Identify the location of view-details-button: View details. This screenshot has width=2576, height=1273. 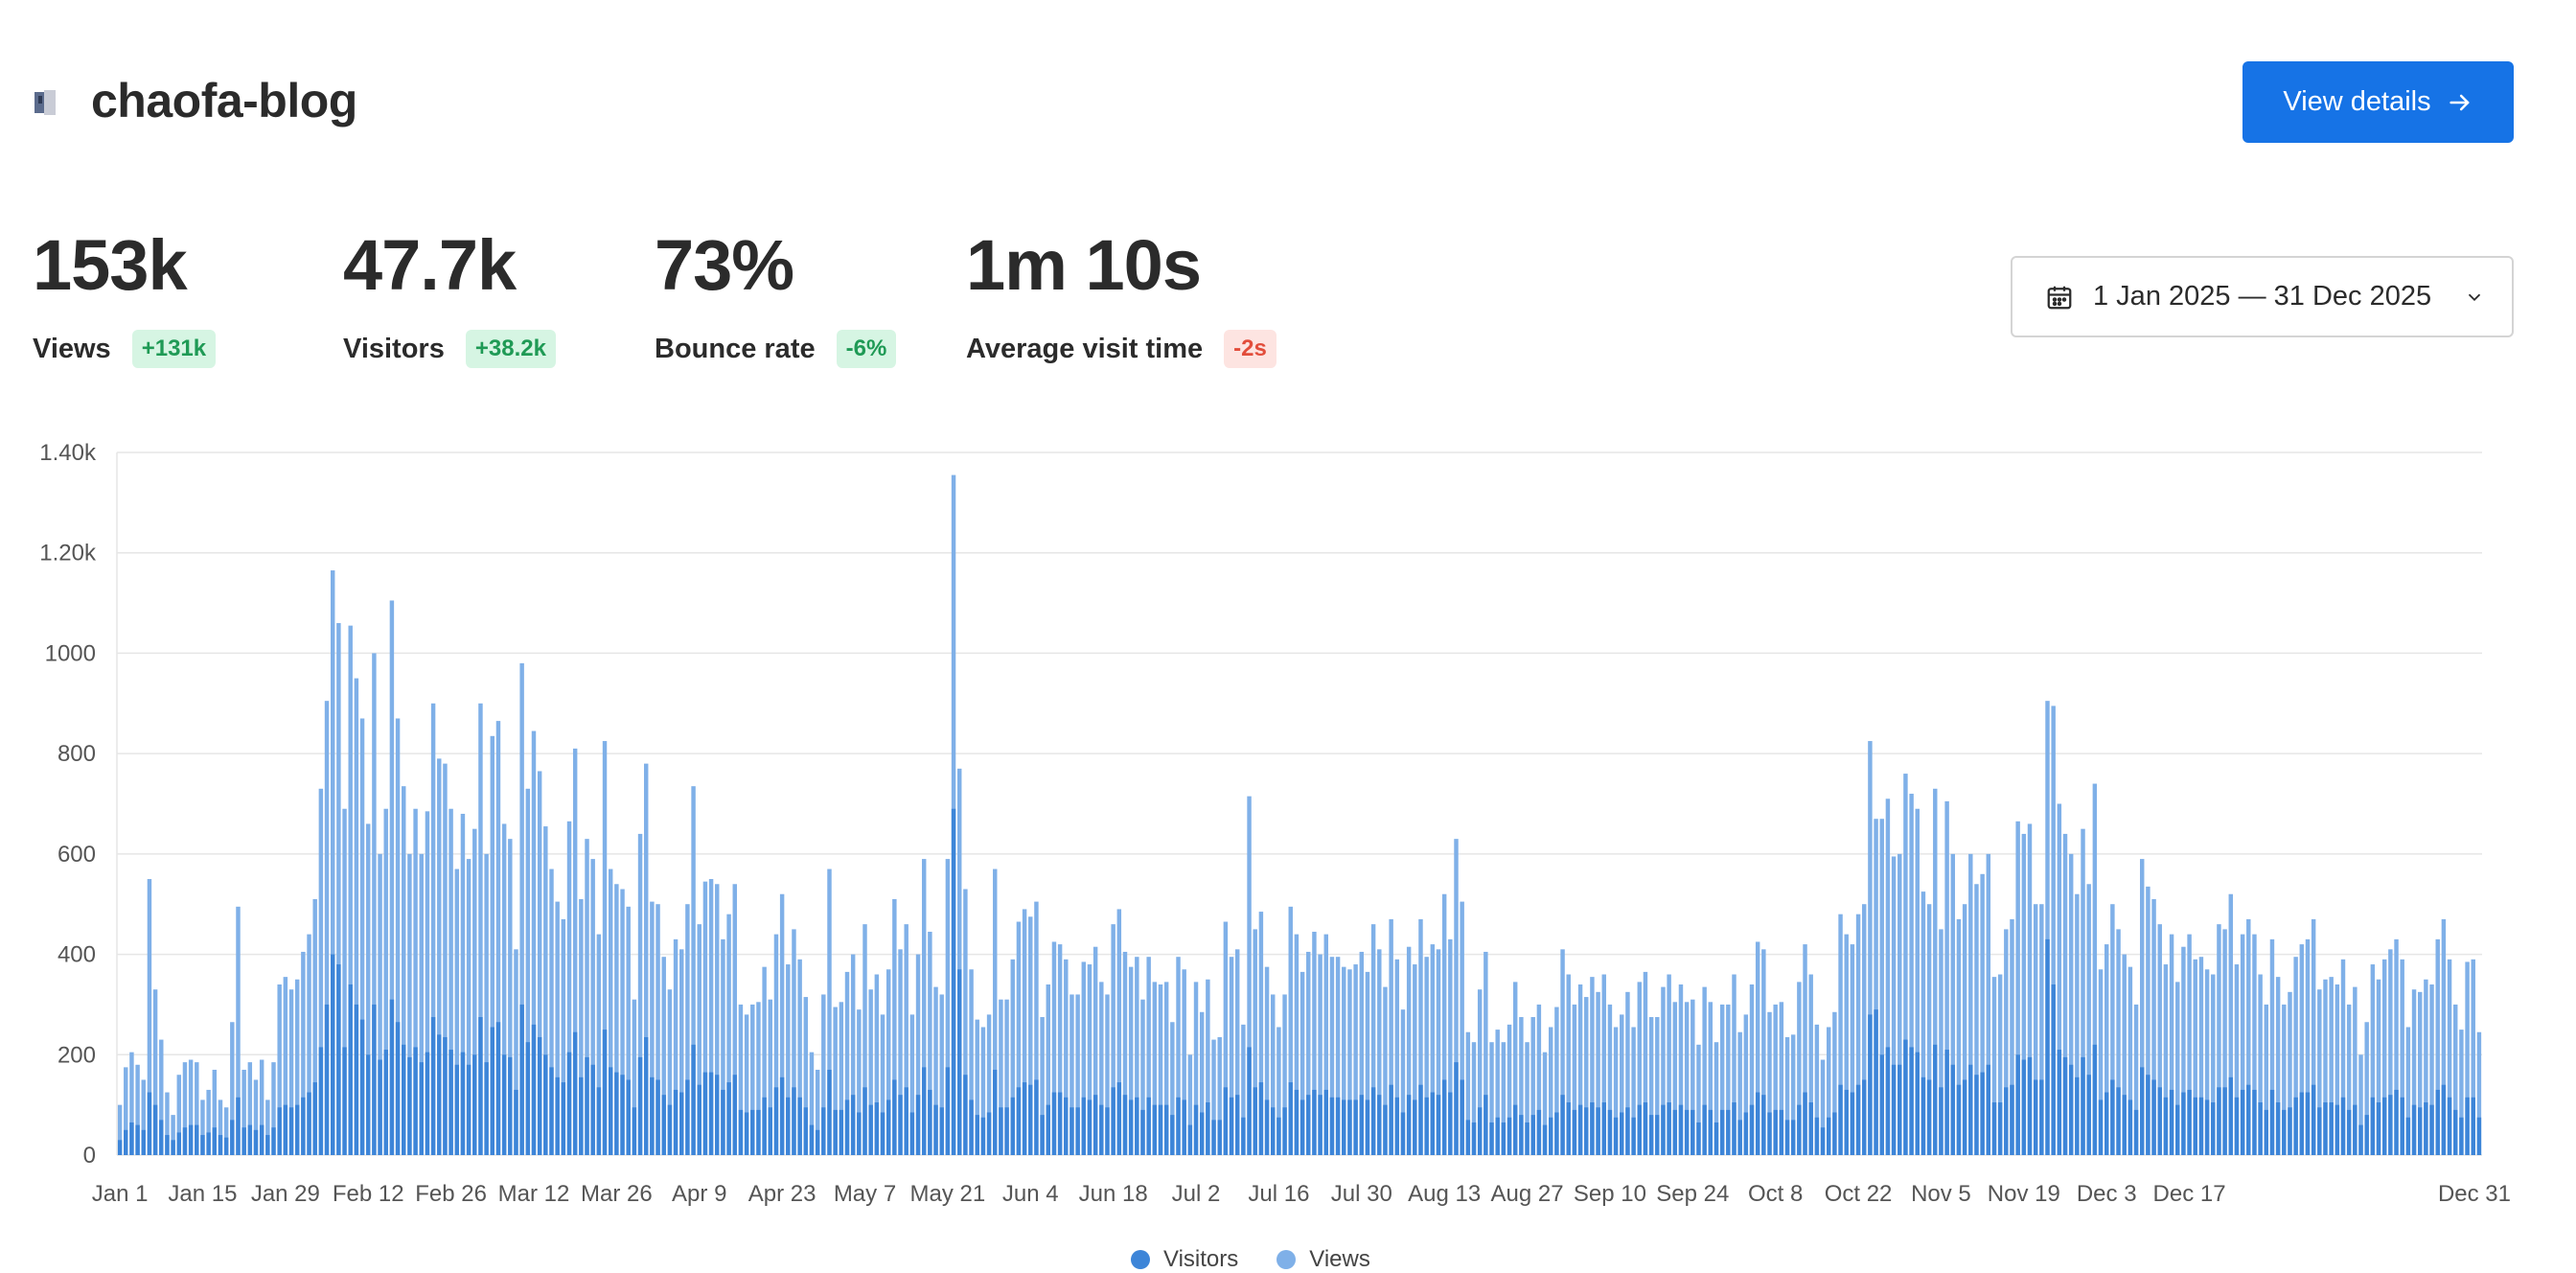
(2378, 102).